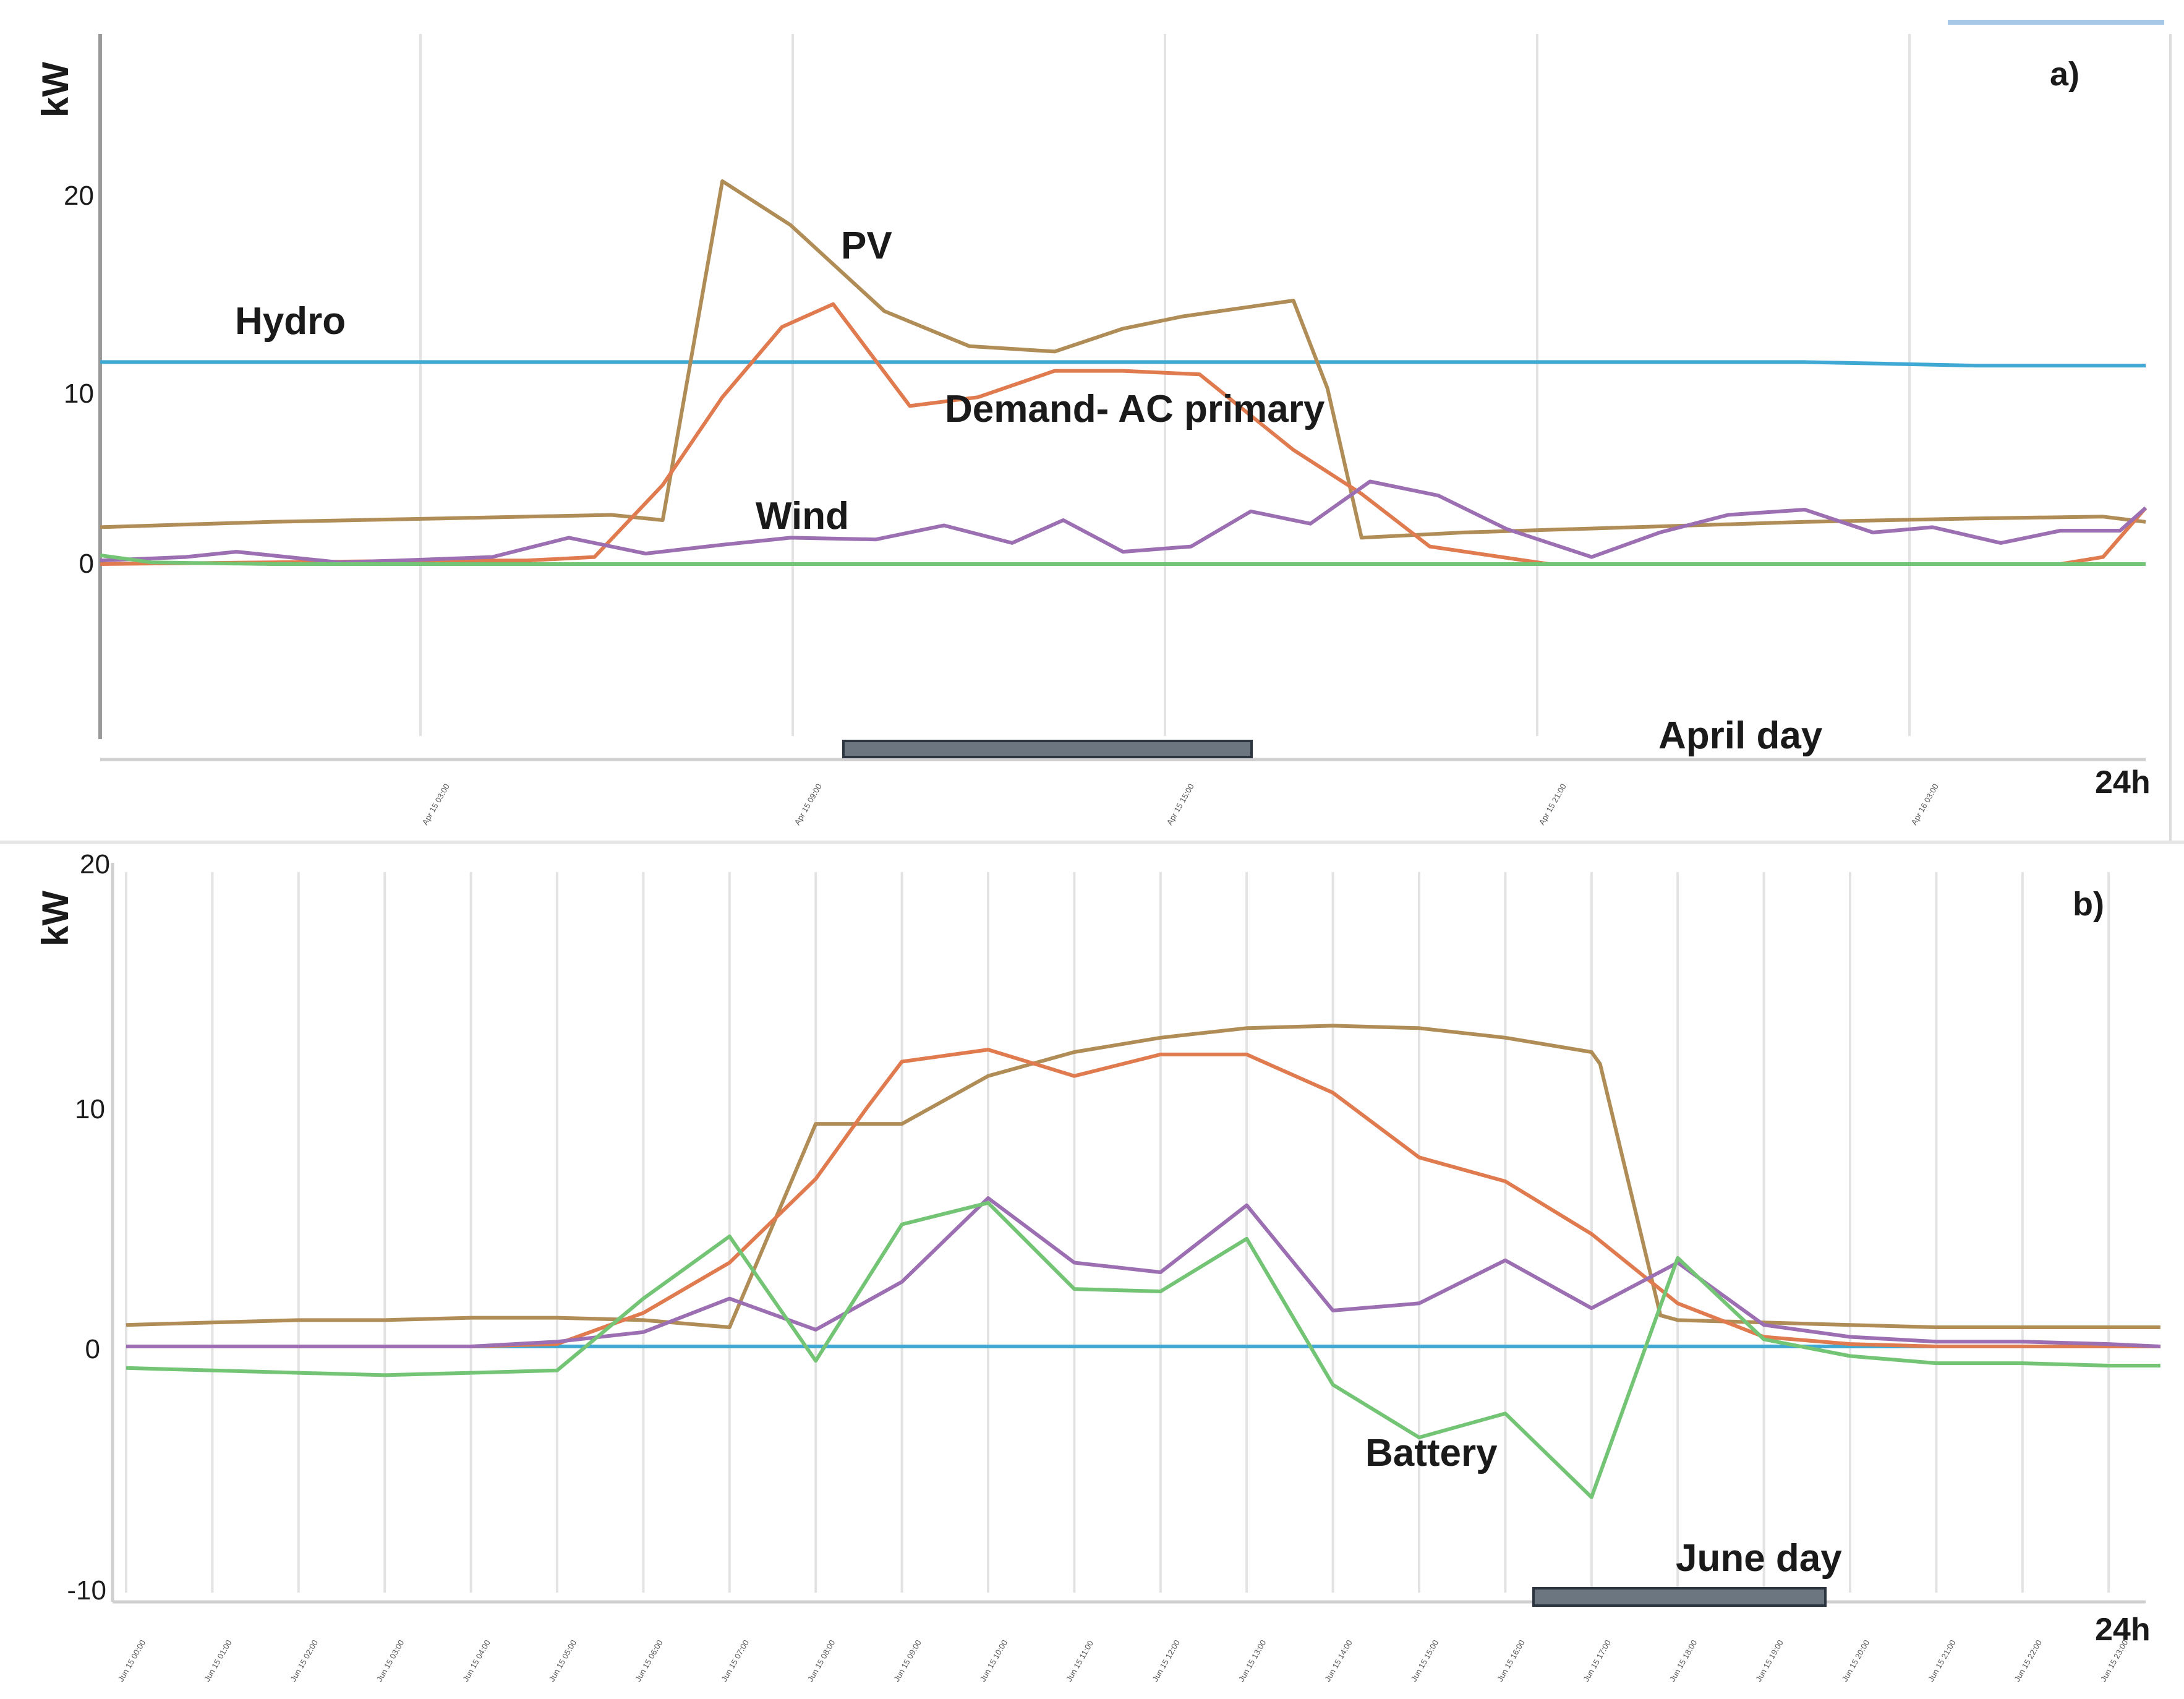 The width and height of the screenshot is (2184, 1699). Describe the element at coordinates (1338, 1661) in the screenshot. I see `panel-b-x-tick-14: Jun 15 14:00` at that location.